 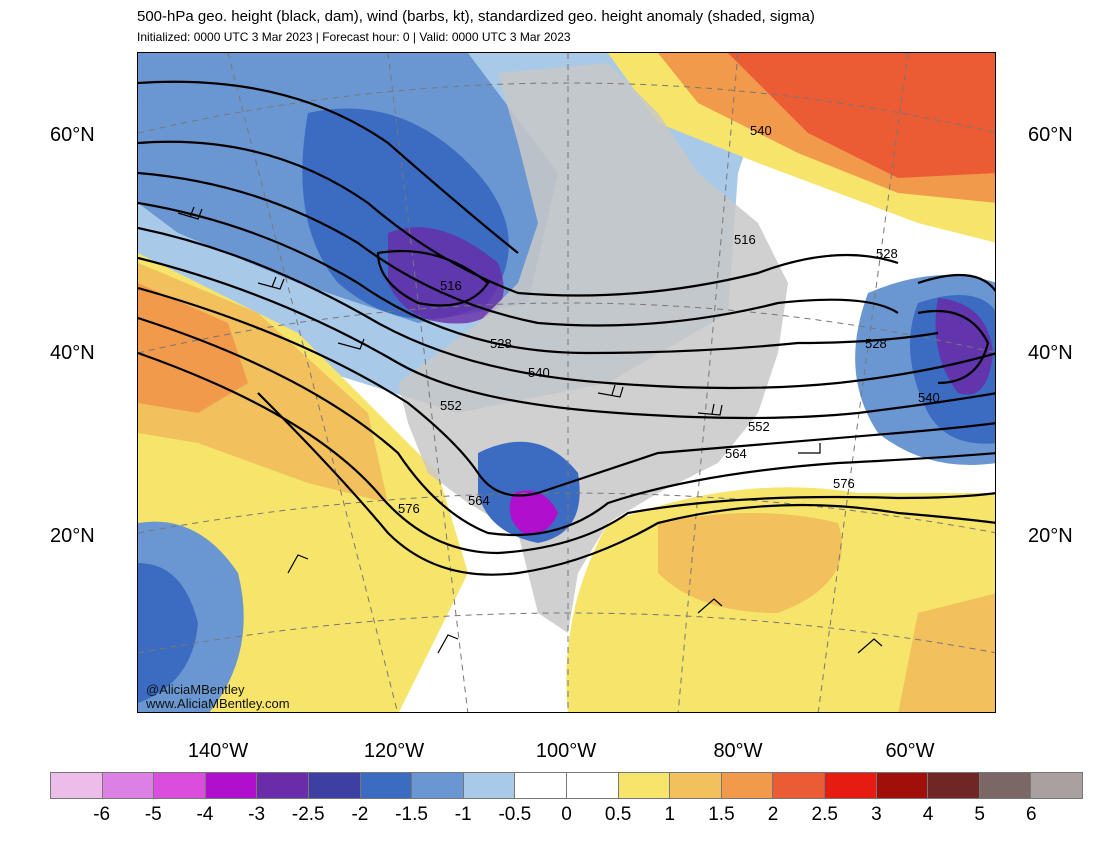 What do you see at coordinates (1031, 814) in the screenshot?
I see `colorbar-tick-label: 6` at bounding box center [1031, 814].